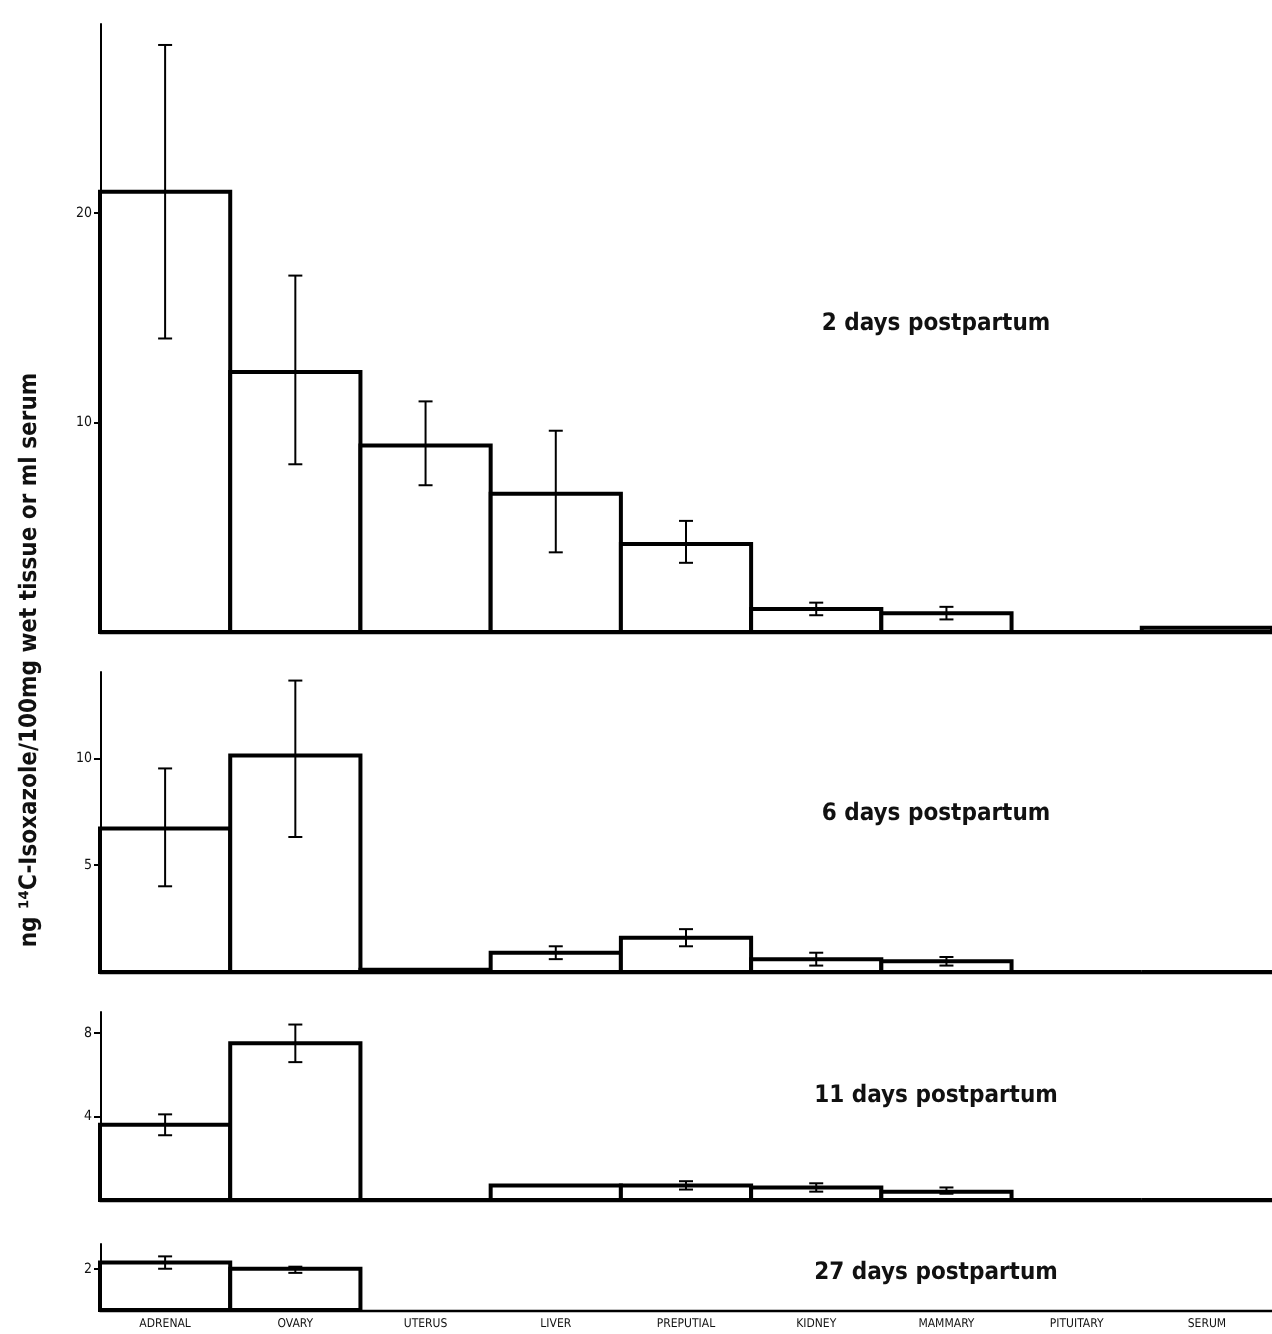 This screenshot has width=1272, height=1334. What do you see at coordinates (936, 1271) in the screenshot?
I see `text: 27 days postpartum` at bounding box center [936, 1271].